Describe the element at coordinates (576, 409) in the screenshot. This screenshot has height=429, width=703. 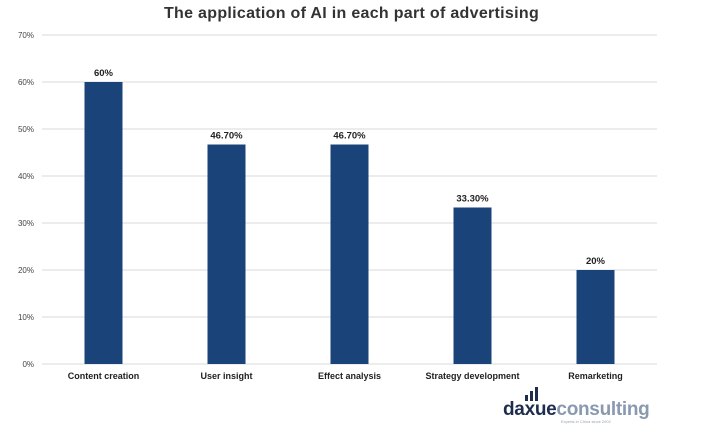
I see `logo-wordmark: daxueconsulting` at that location.